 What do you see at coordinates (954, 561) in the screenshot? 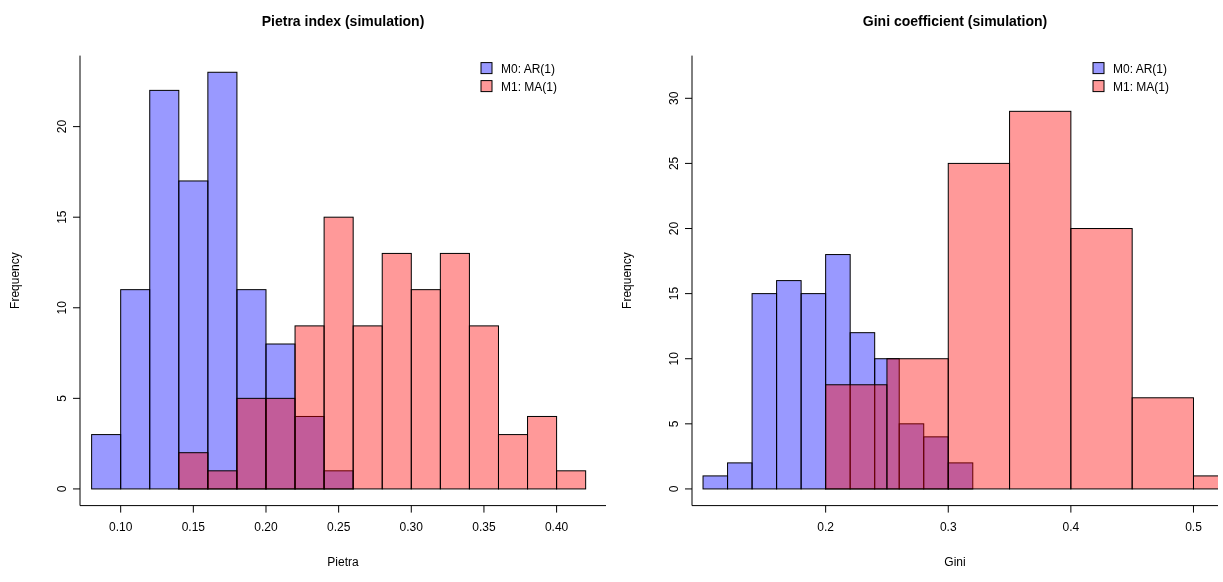
I see `x-axis-title: Gini` at bounding box center [954, 561].